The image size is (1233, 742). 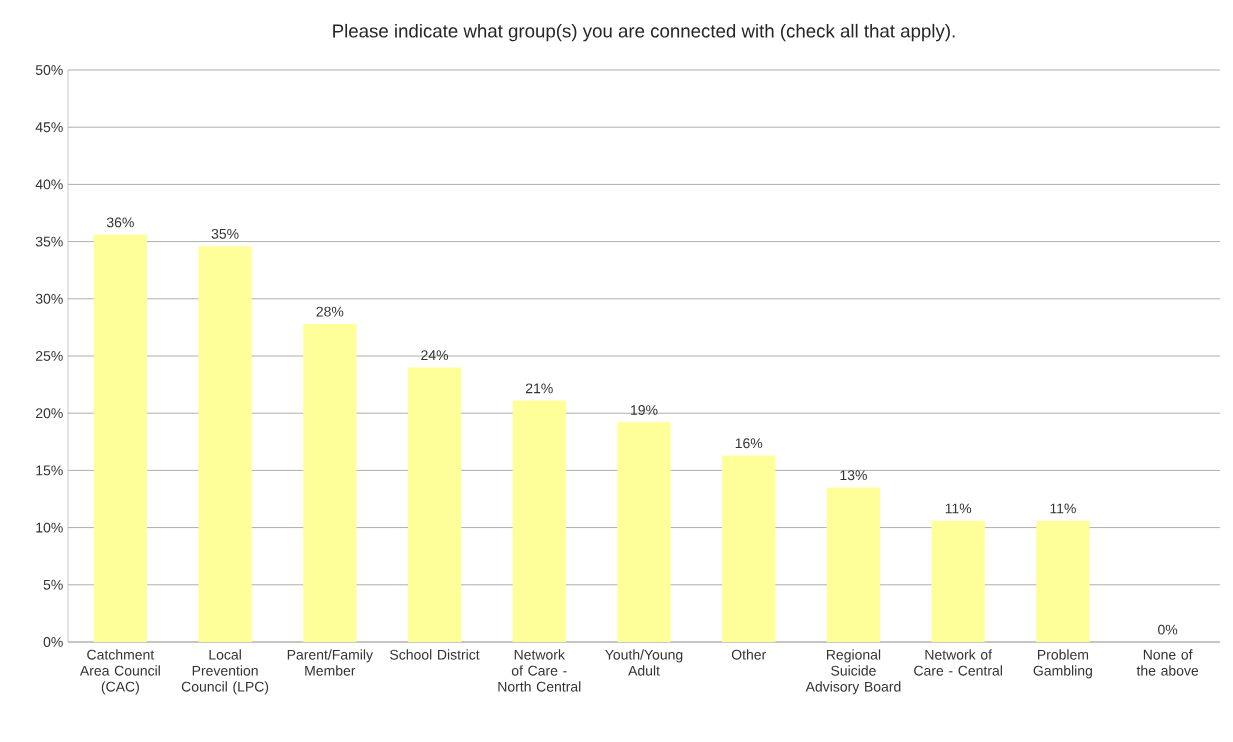 What do you see at coordinates (120, 222) in the screenshot?
I see `data-label: 36%` at bounding box center [120, 222].